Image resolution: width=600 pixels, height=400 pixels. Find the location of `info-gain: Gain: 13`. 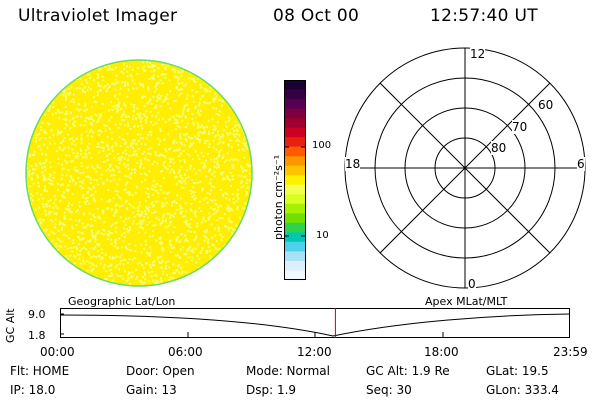

info-gain: Gain: 13 is located at coordinates (151, 390).